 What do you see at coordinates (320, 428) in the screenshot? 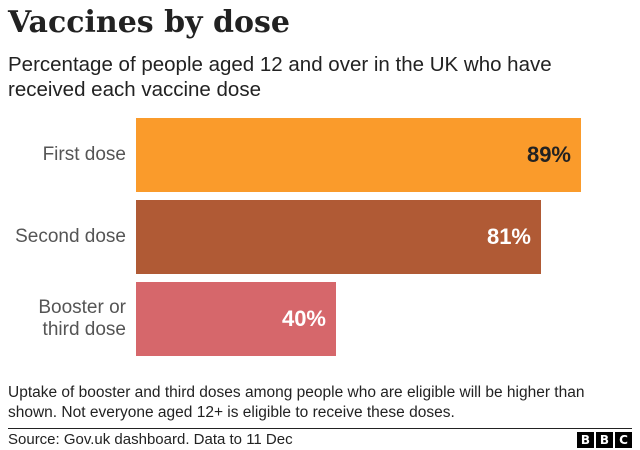
I see `footer-divider` at bounding box center [320, 428].